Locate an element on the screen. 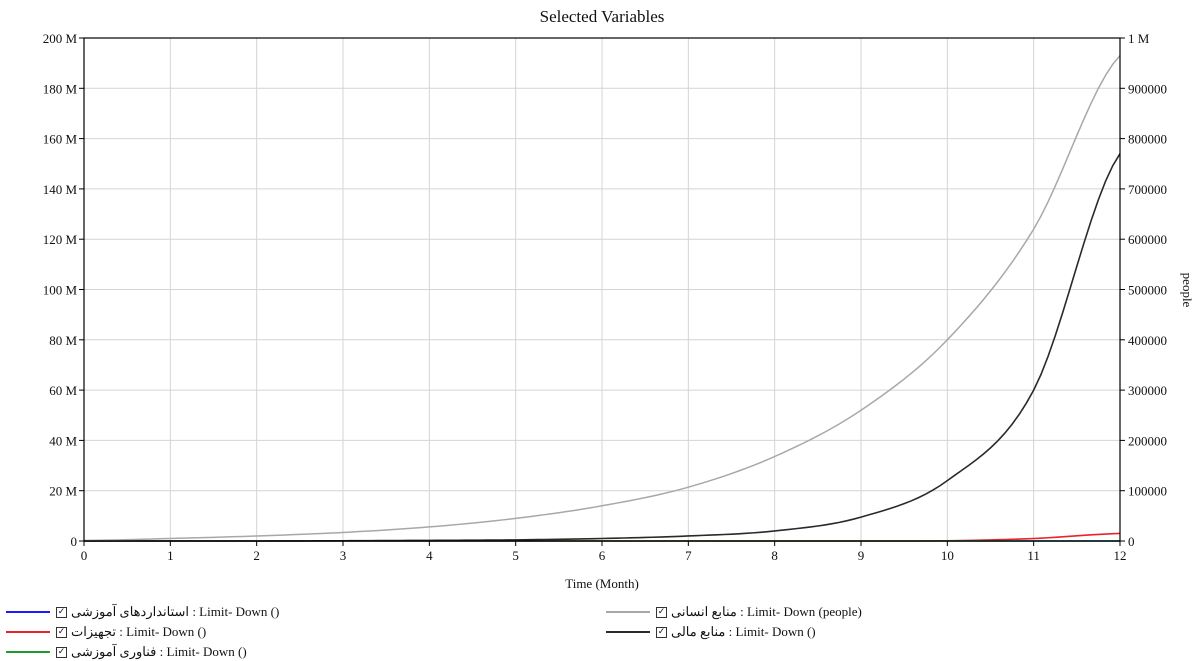 This screenshot has width=1197, height=661. legend-label: منابع انسانی : Limit- Down (people) is located at coordinates (766, 611).